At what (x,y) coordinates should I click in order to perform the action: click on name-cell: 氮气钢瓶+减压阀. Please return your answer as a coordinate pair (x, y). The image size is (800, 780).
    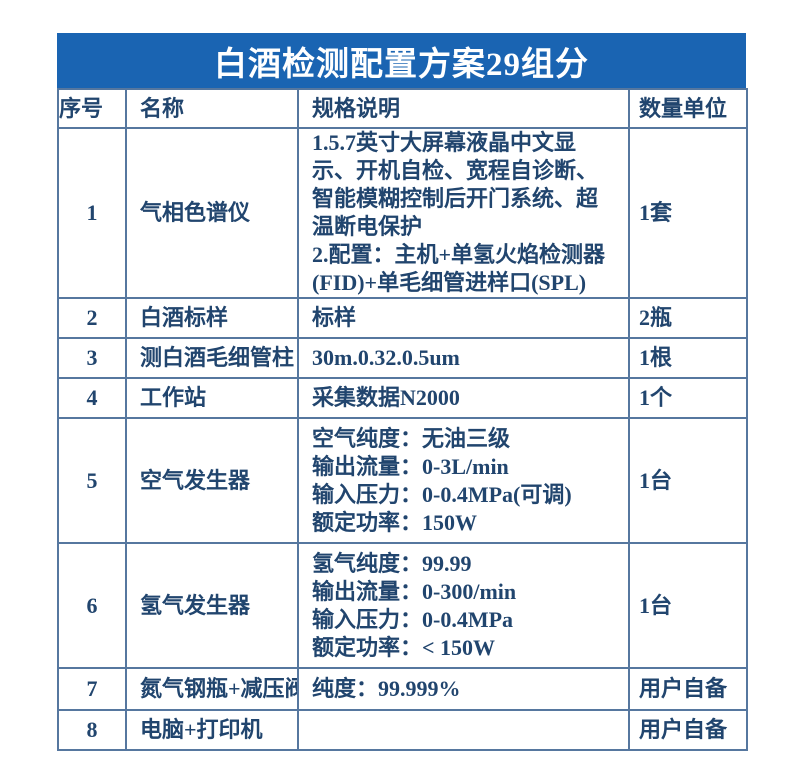
    Looking at the image, I should click on (212, 689).